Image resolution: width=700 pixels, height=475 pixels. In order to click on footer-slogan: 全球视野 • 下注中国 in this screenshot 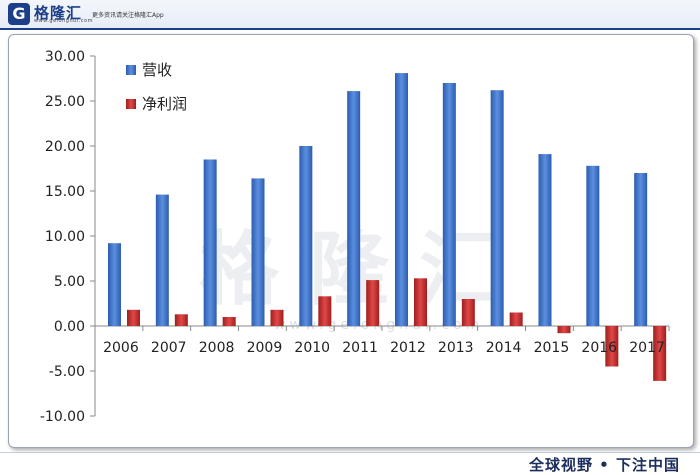, I will do `click(604, 465)`.